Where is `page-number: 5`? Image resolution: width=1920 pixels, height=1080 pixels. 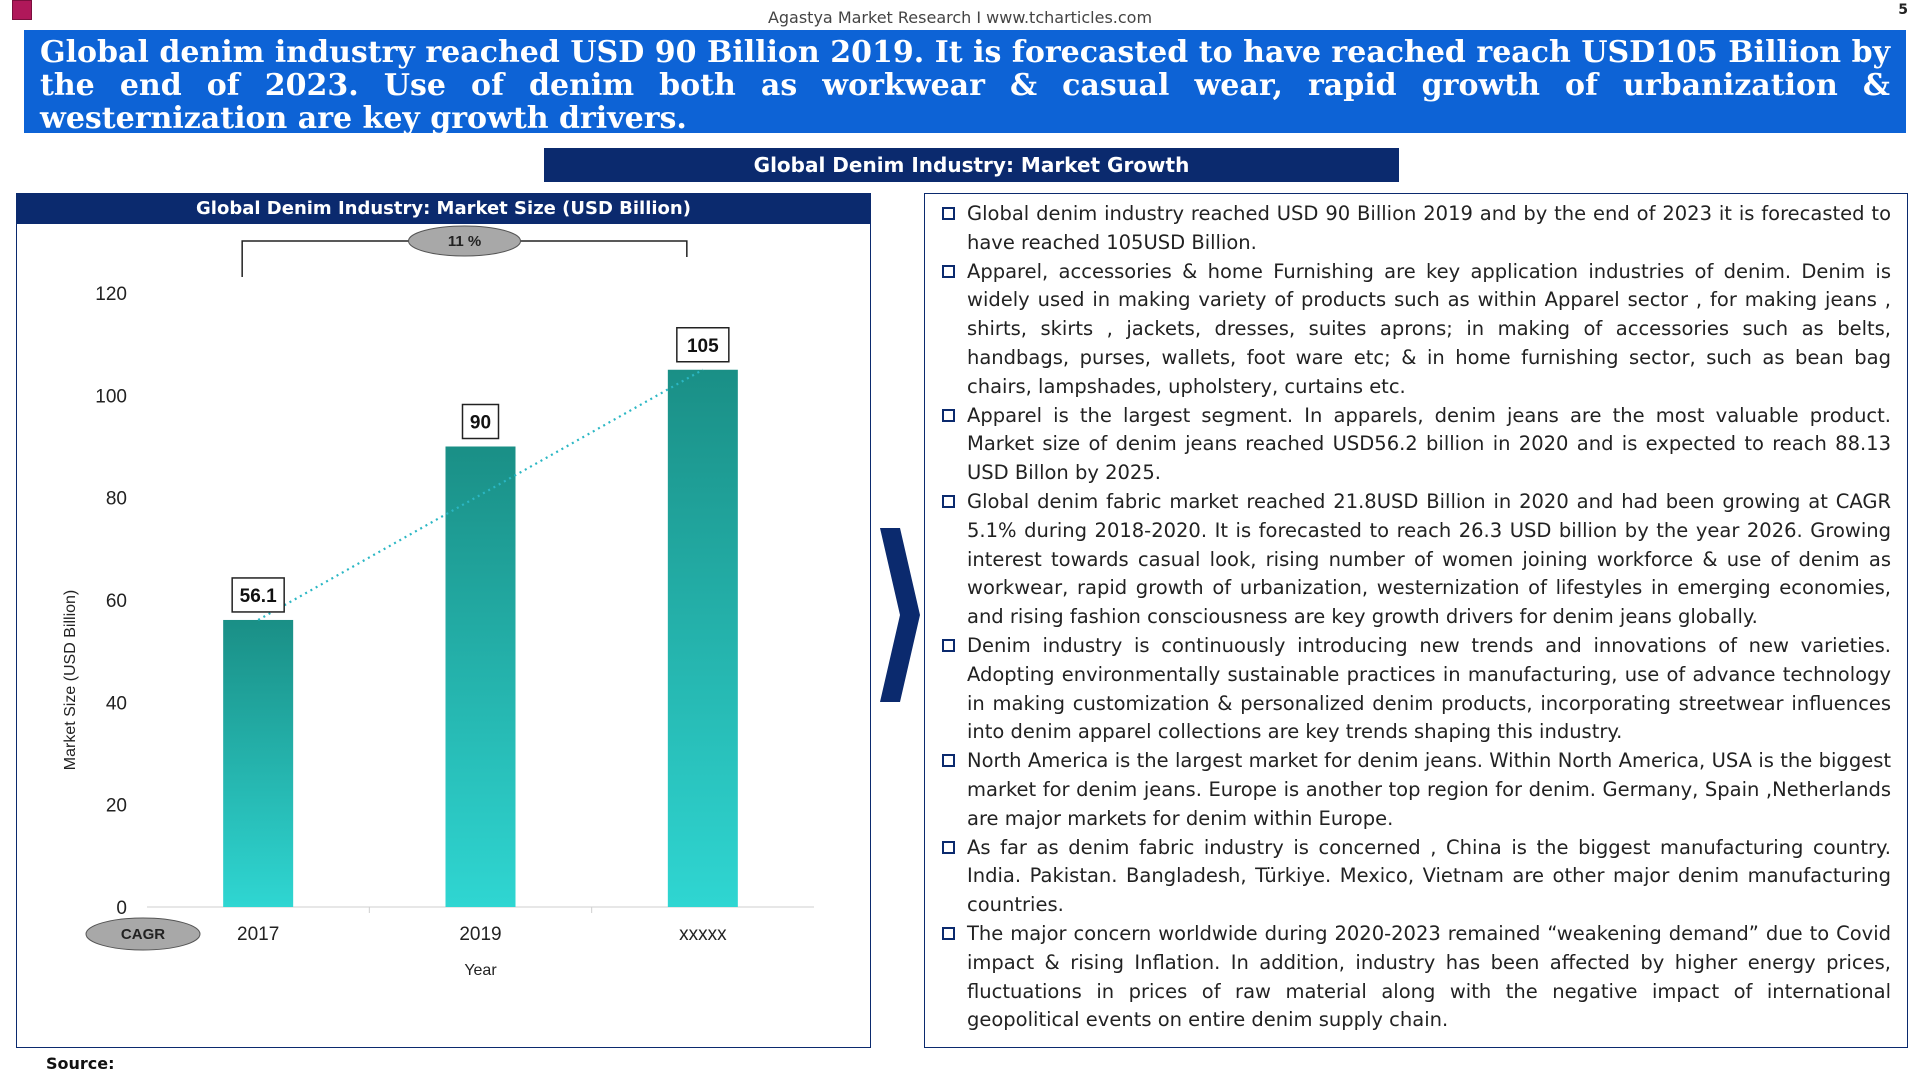
page-number: 5 is located at coordinates (1903, 10).